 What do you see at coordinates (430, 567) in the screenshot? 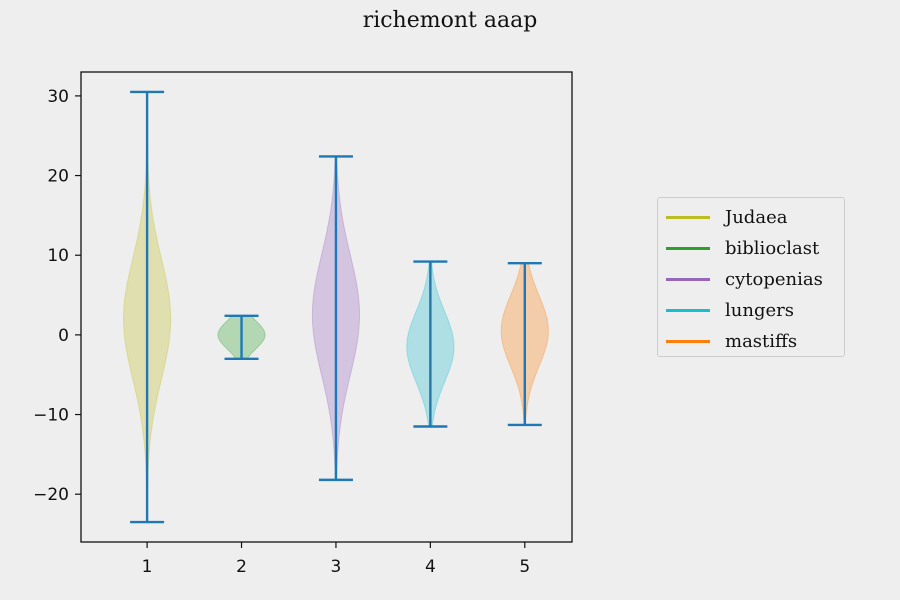
I see `x-tick-label: 4` at bounding box center [430, 567].